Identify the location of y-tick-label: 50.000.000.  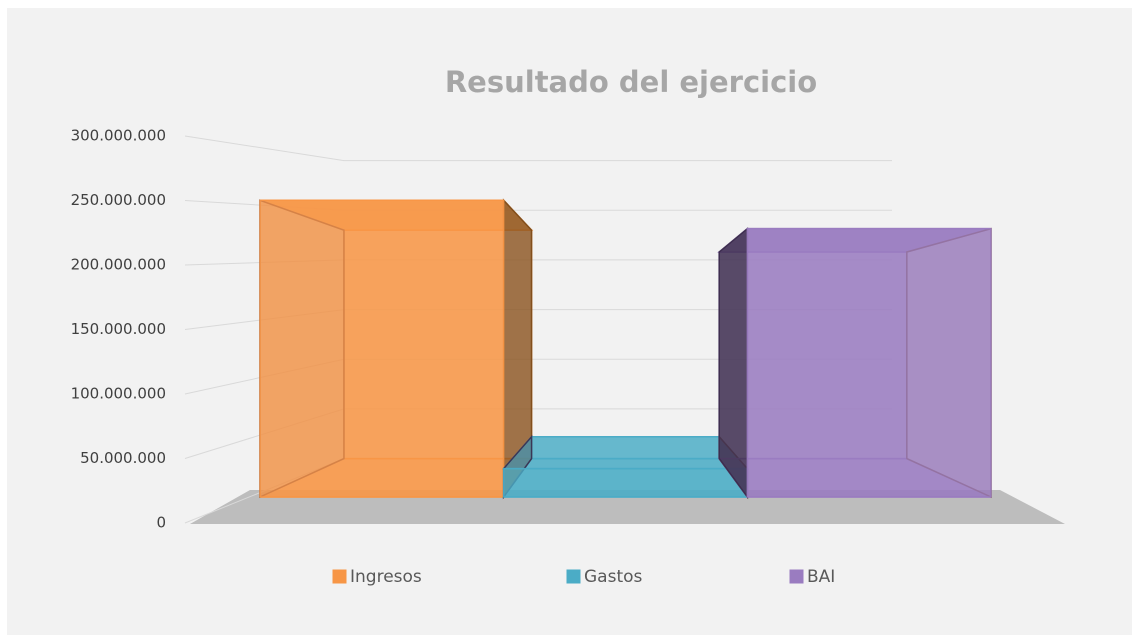
(123, 458).